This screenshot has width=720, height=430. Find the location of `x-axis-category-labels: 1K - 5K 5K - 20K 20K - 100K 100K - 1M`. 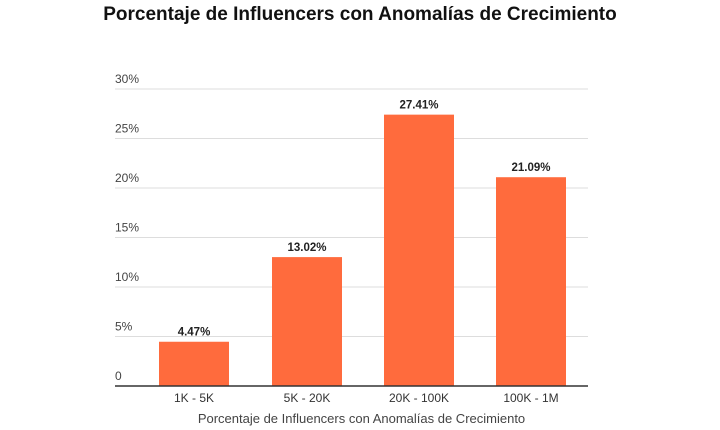

x-axis-category-labels: 1K - 5K 5K - 20K 20K - 100K 100K - 1M is located at coordinates (366, 398).